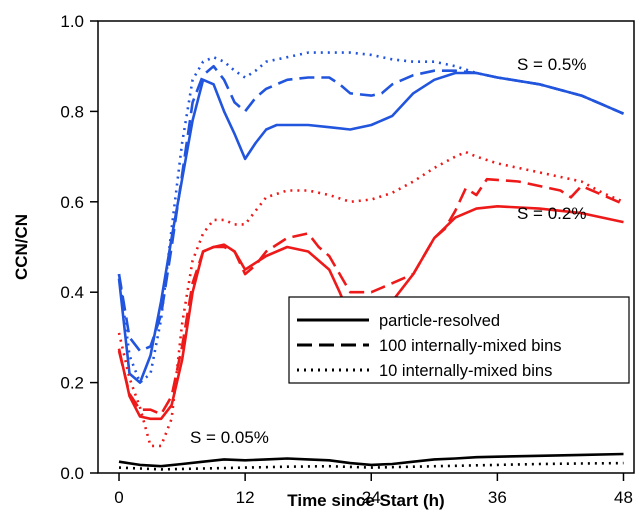 This screenshot has width=640, height=512. Describe the element at coordinates (72, 292) in the screenshot. I see `y-tick-label: 0.4` at that location.